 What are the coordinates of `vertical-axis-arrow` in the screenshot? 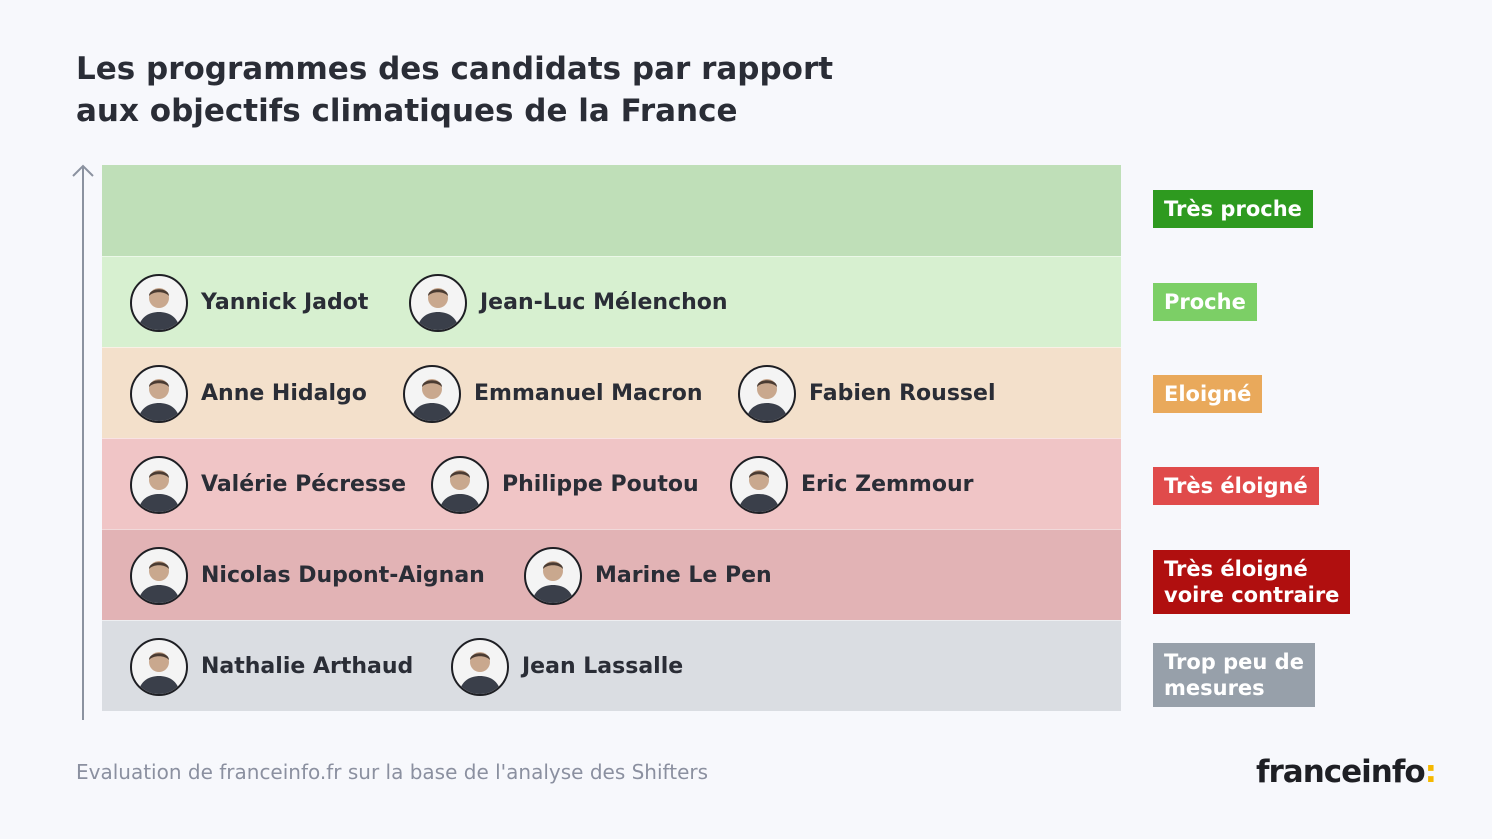 It's located at (83, 442).